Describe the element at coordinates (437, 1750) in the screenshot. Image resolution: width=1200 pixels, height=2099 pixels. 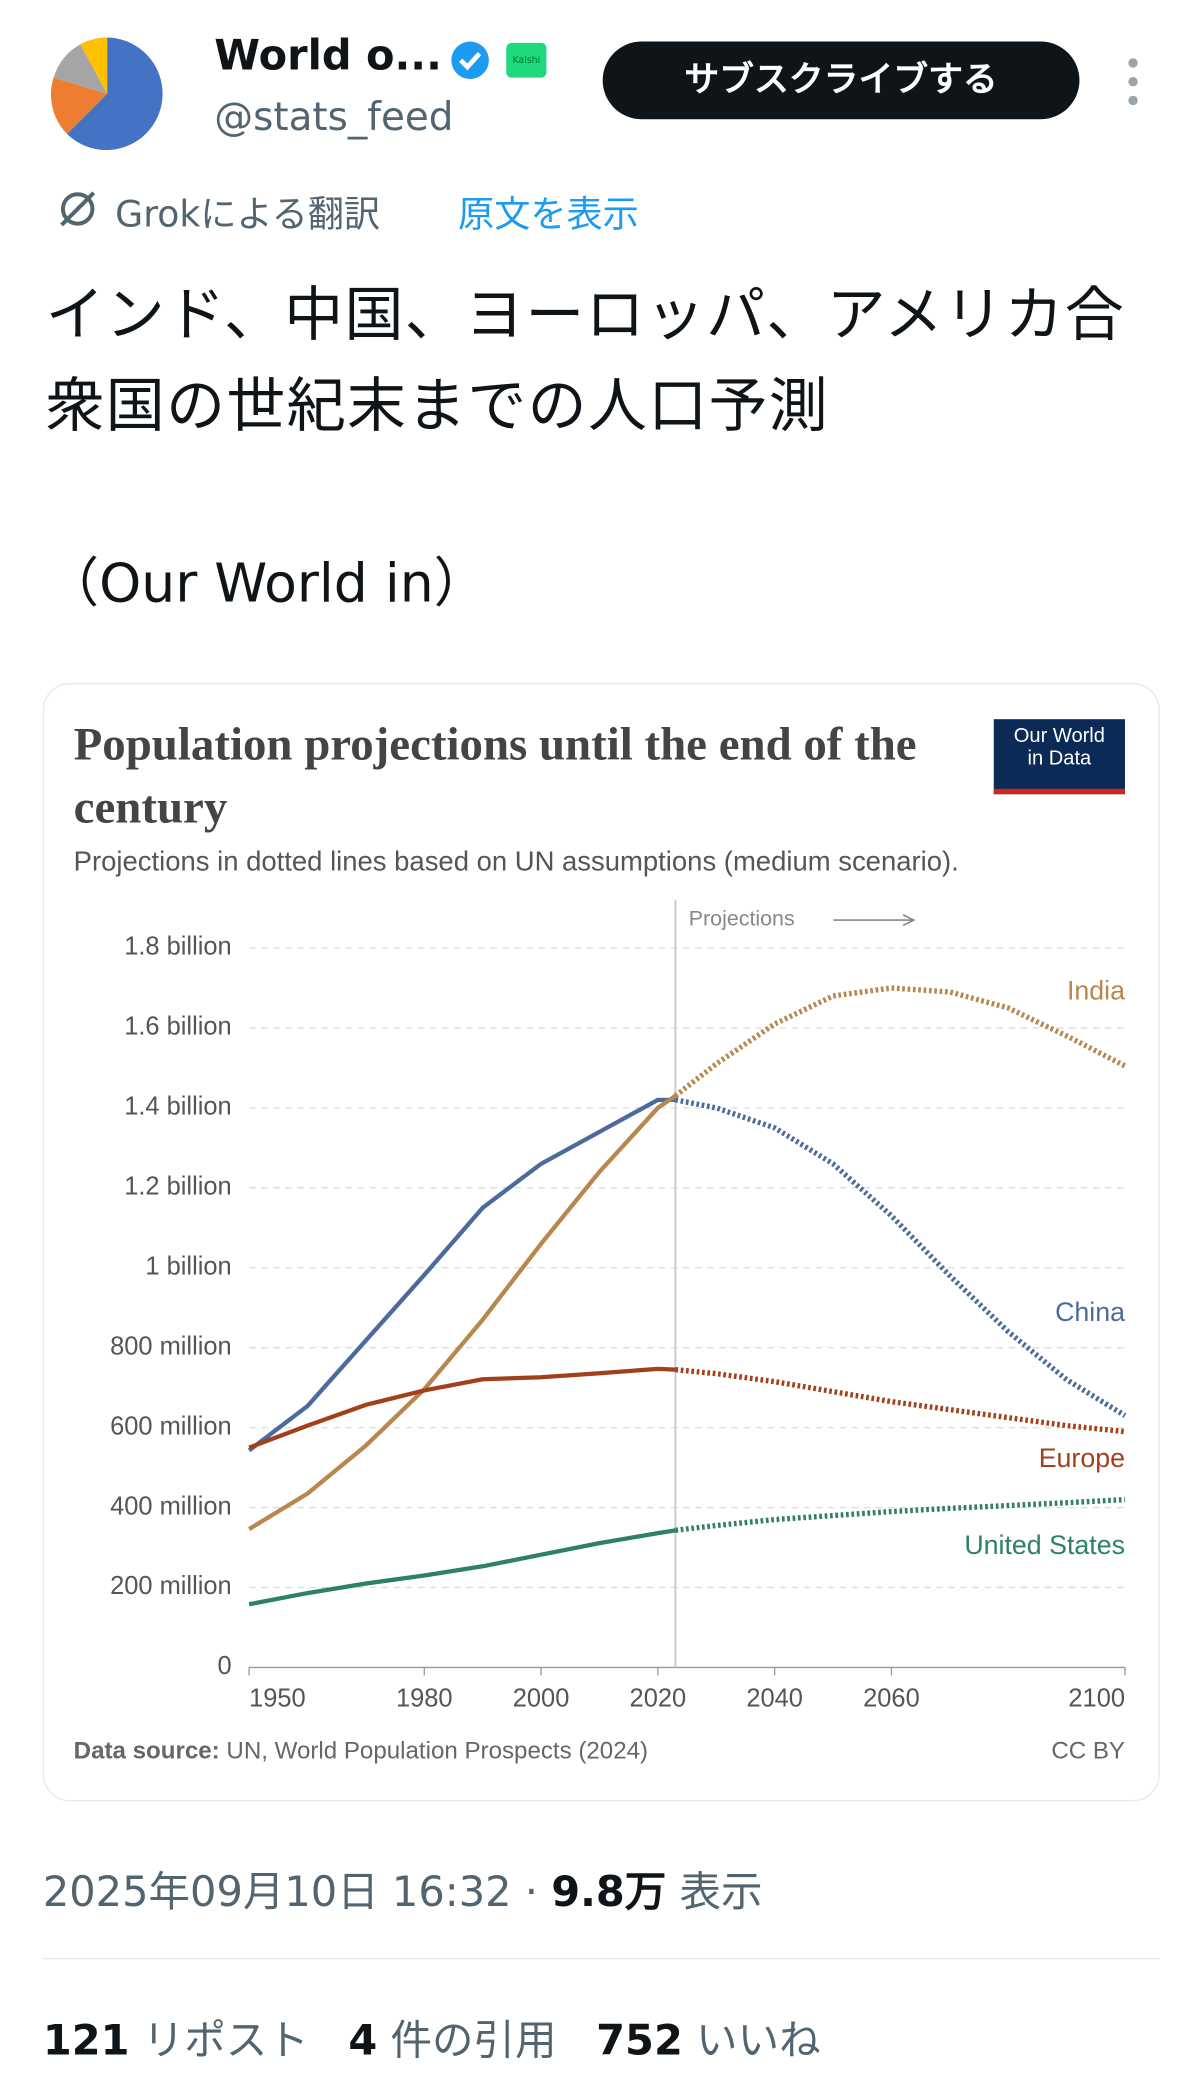
I see `source: UN, World Population Prospects (2024)` at that location.